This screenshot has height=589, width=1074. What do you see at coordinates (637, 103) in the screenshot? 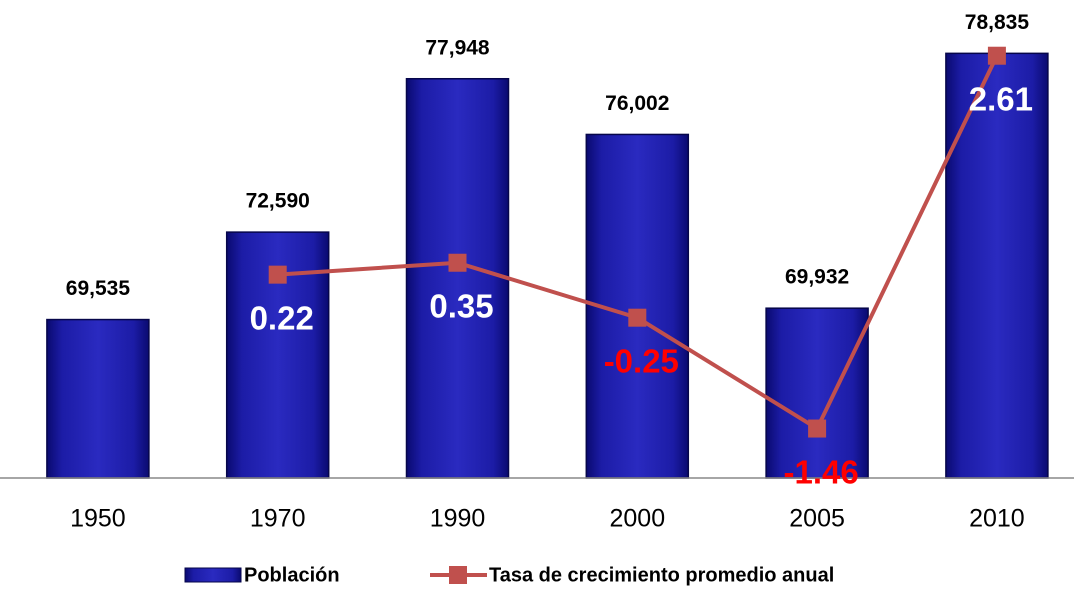
I see `bar-value-label: 76,002` at bounding box center [637, 103].